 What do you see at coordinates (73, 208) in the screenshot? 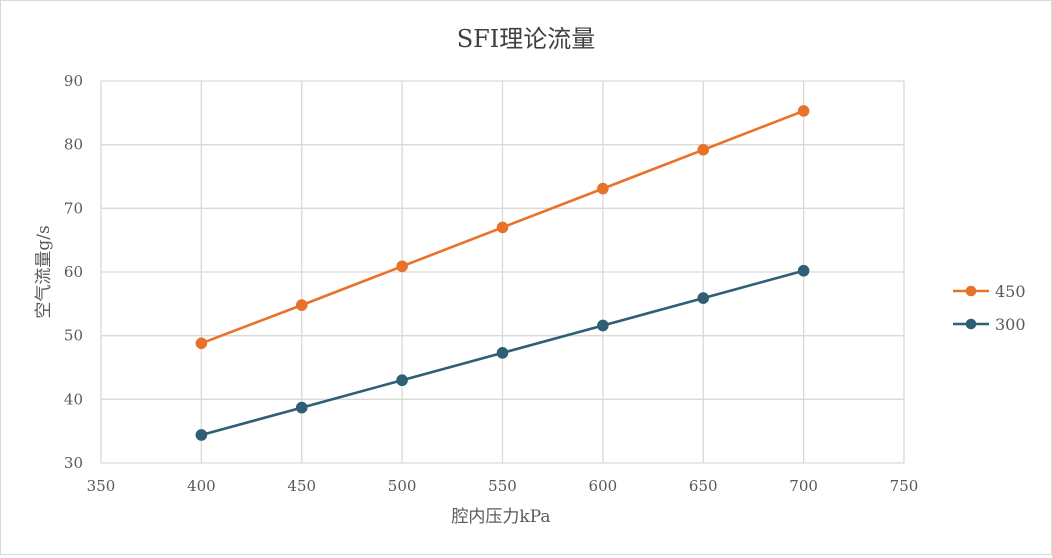
I see `y-tick-label-70: 70` at bounding box center [73, 208].